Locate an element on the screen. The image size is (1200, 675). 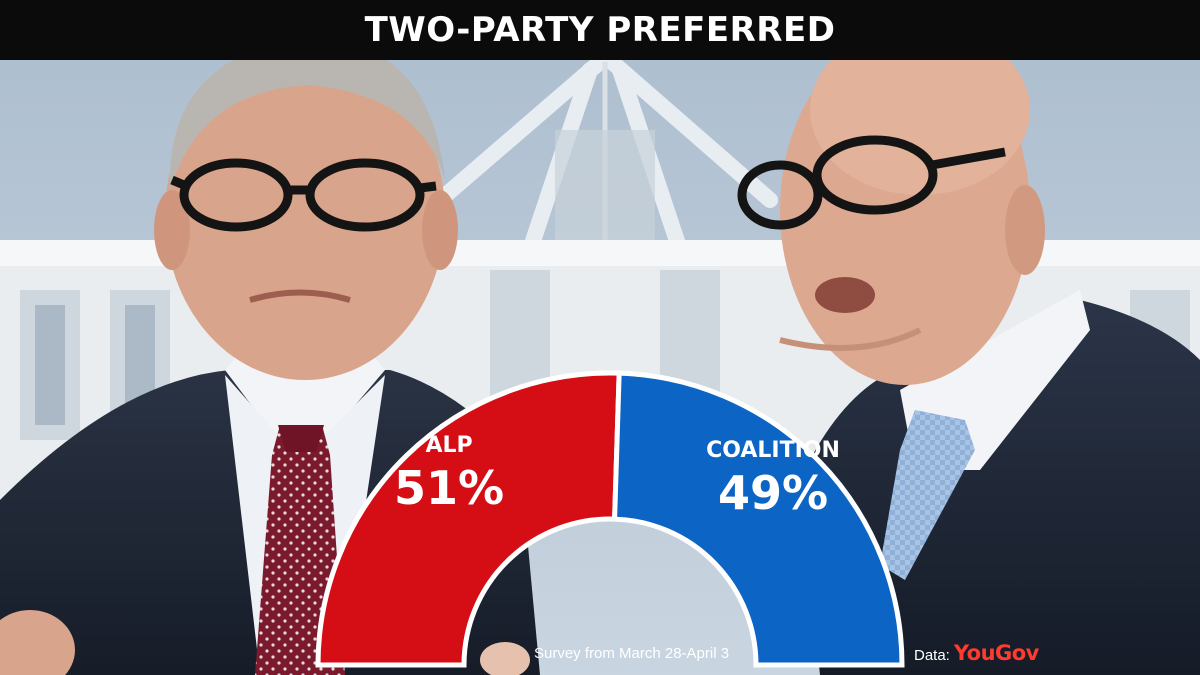
label-coalition-value: 49% is located at coordinates (773, 493).